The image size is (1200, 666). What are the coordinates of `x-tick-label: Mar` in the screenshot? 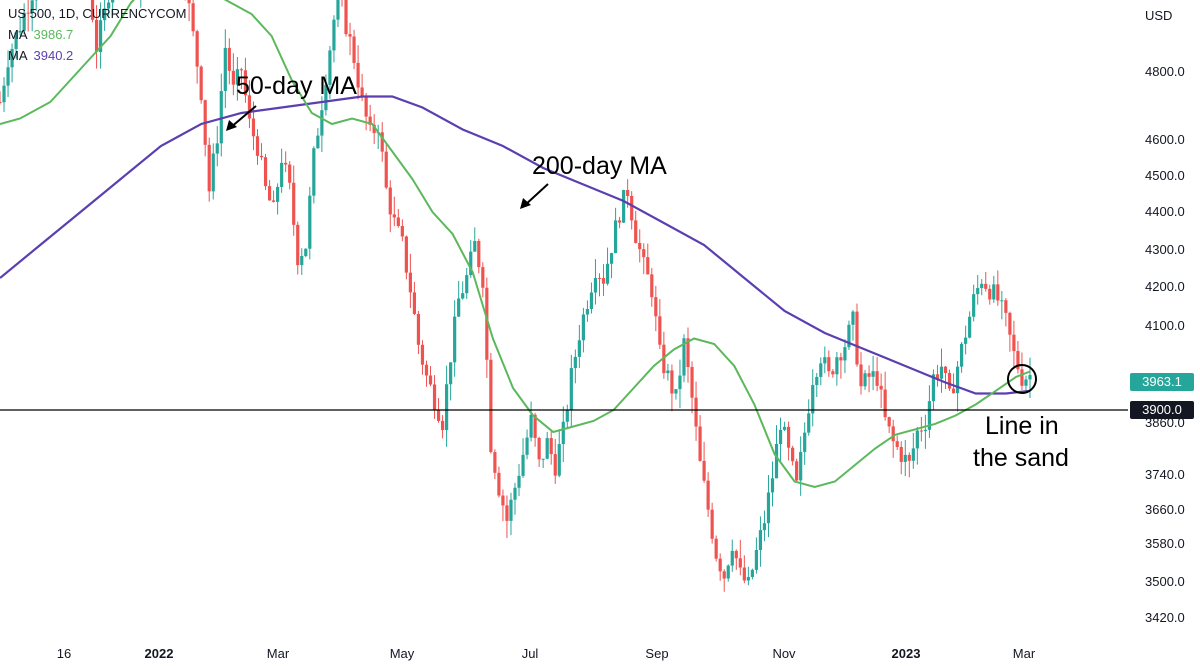 It's located at (1024, 653).